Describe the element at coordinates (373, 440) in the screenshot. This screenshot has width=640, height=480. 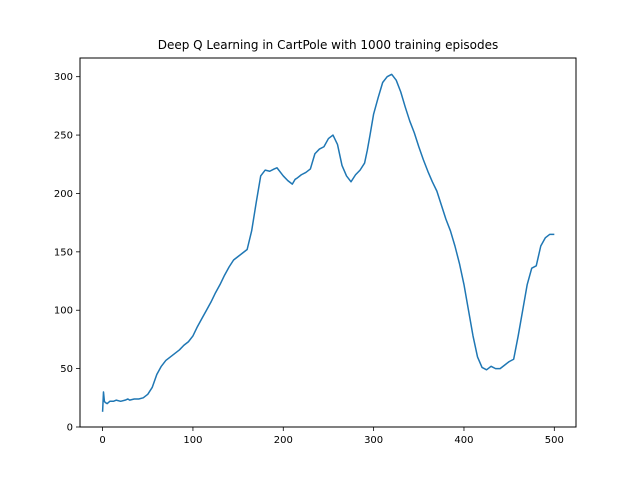
I see `x-tick-label: 300` at that location.